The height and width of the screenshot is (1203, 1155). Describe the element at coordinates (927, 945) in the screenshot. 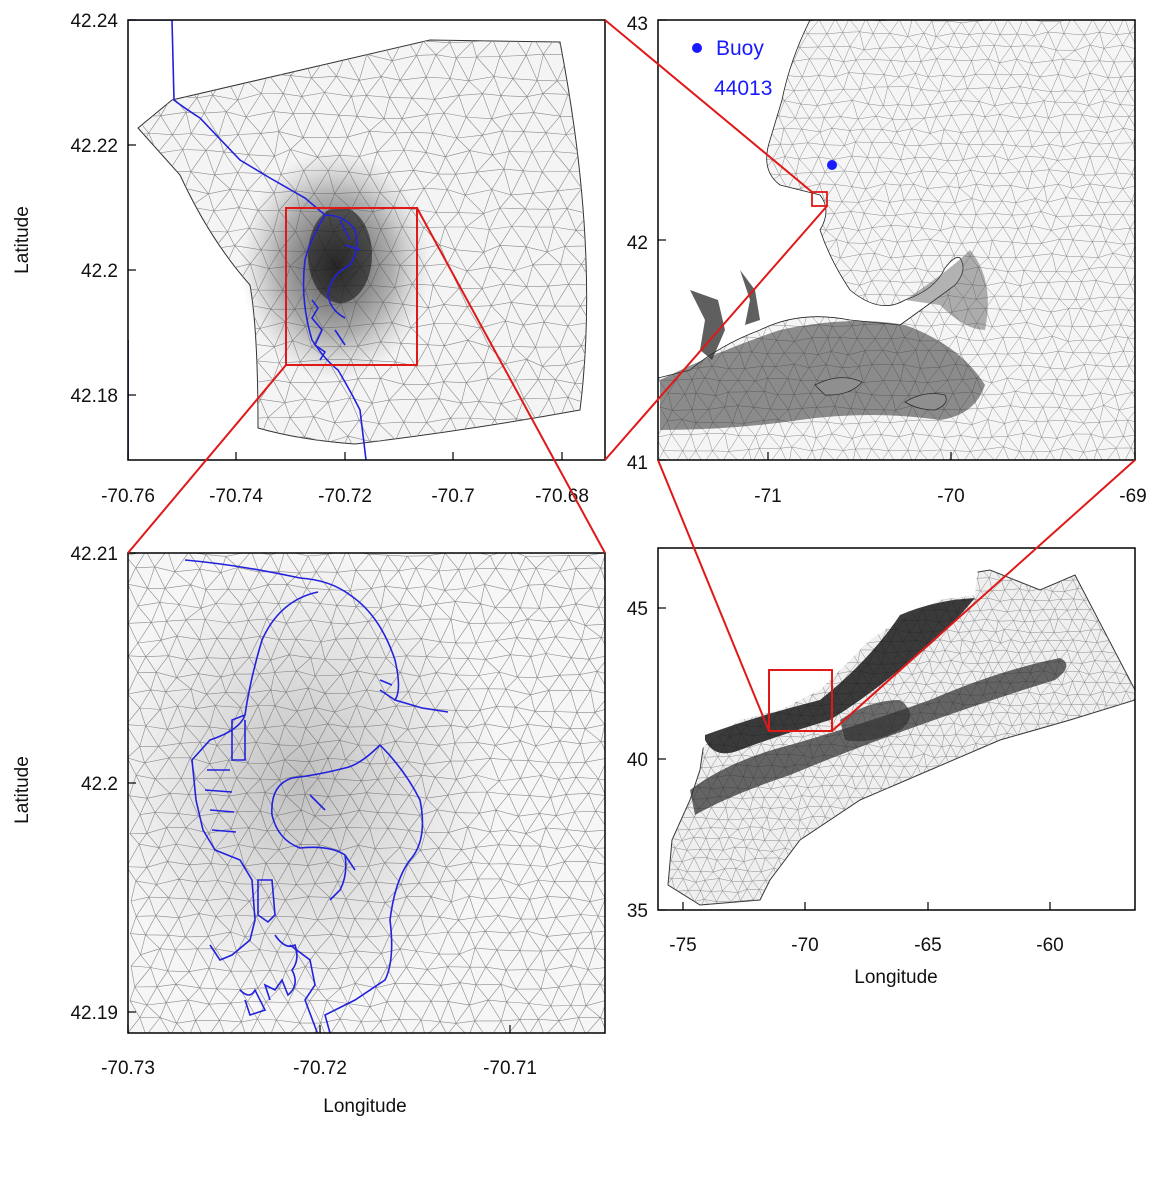

I see `x-tick-label-d-2: -65` at that location.